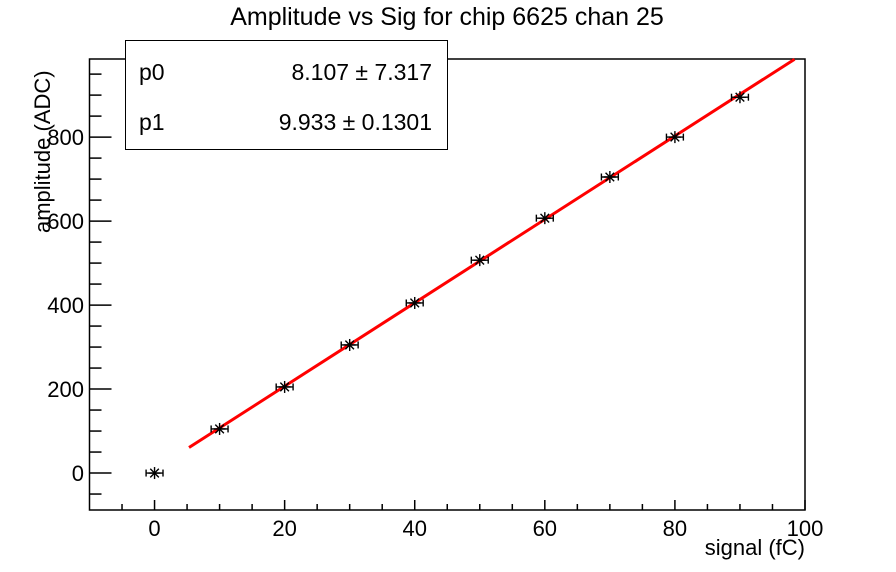 Image resolution: width=896 pixels, height=572 pixels. I want to click on x-tick-label: 40, so click(414, 528).